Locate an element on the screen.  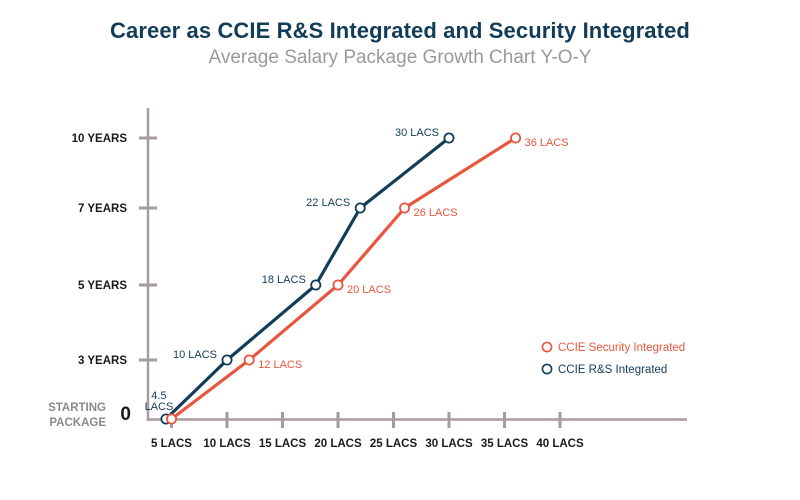
legend-label: CCIE Security Integrated is located at coordinates (621, 348).